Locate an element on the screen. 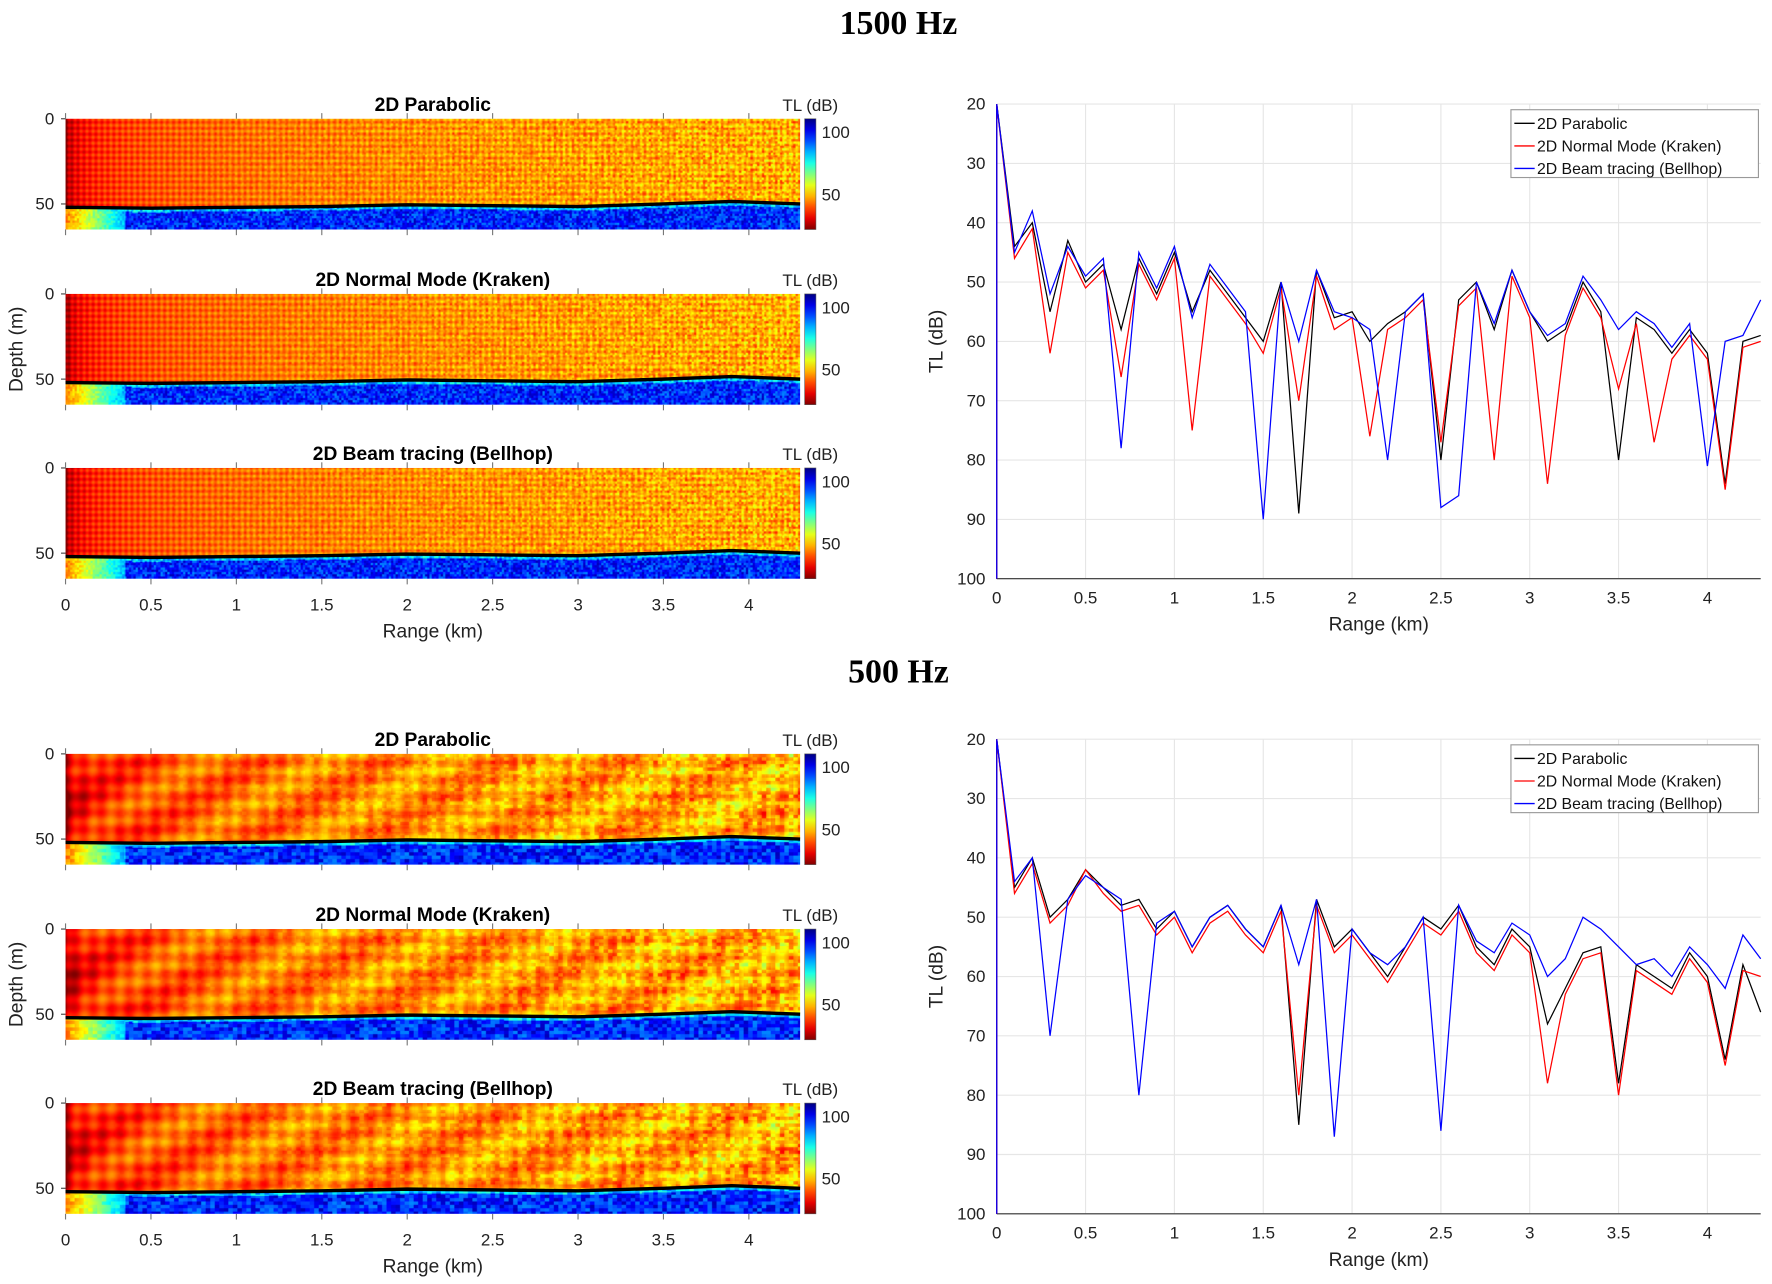 The height and width of the screenshot is (1284, 1772). y-axis-label: Depth (m) is located at coordinates (17, 349).